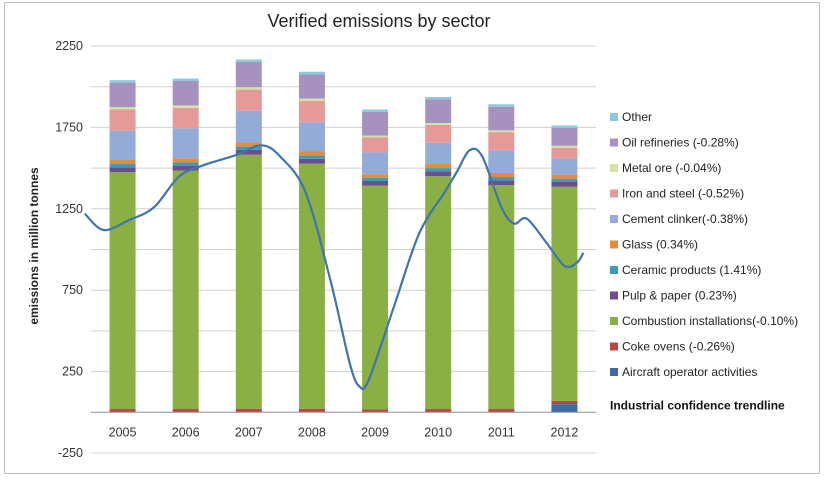  Describe the element at coordinates (69, 127) in the screenshot. I see `y-tick-label: 1750` at that location.